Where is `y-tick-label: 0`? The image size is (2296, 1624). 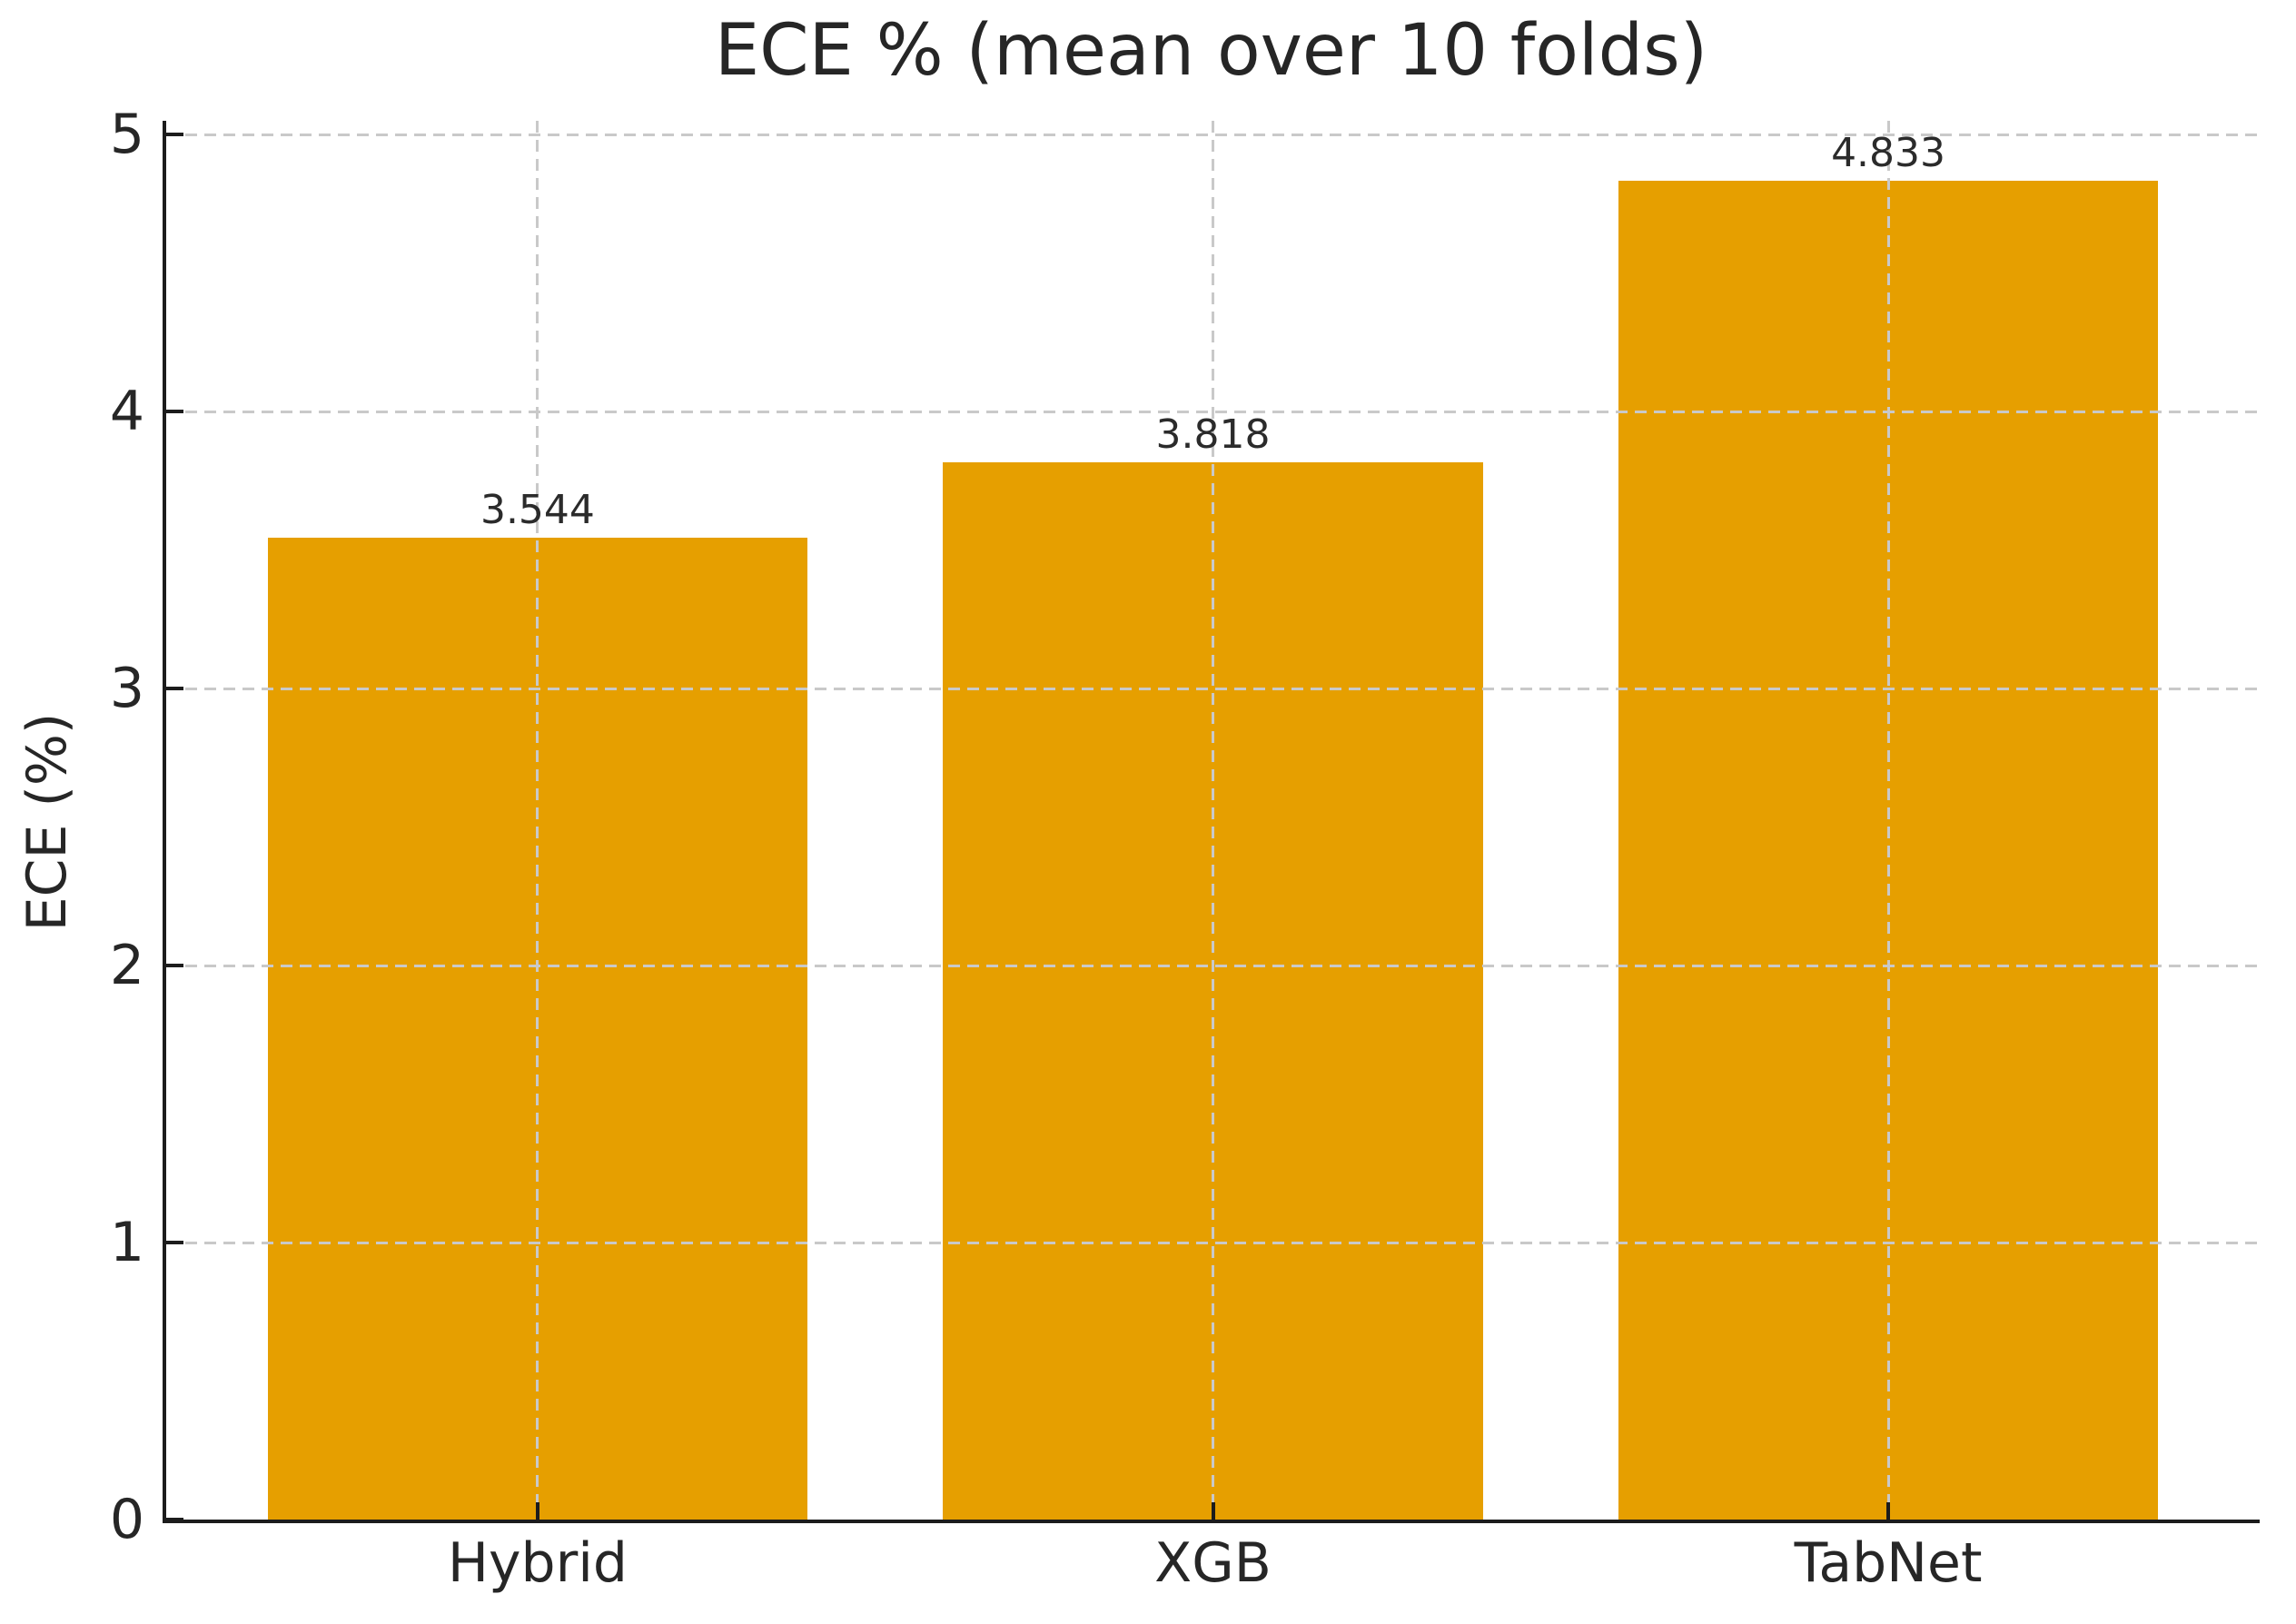 y-tick-label: 0 is located at coordinates (126, 1519).